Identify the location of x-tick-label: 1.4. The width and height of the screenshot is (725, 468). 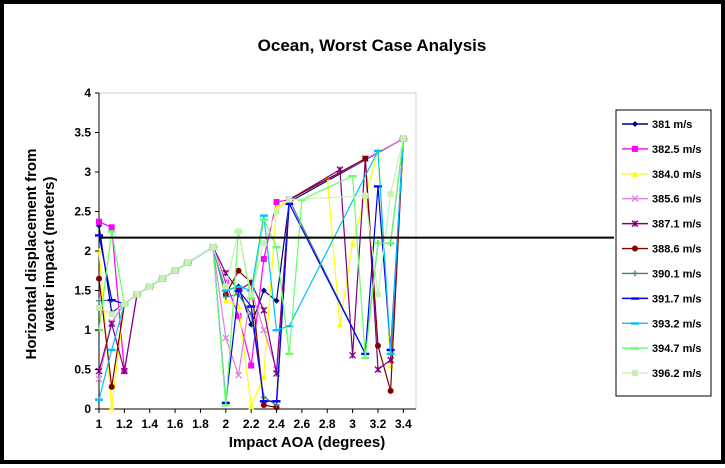
(149, 424).